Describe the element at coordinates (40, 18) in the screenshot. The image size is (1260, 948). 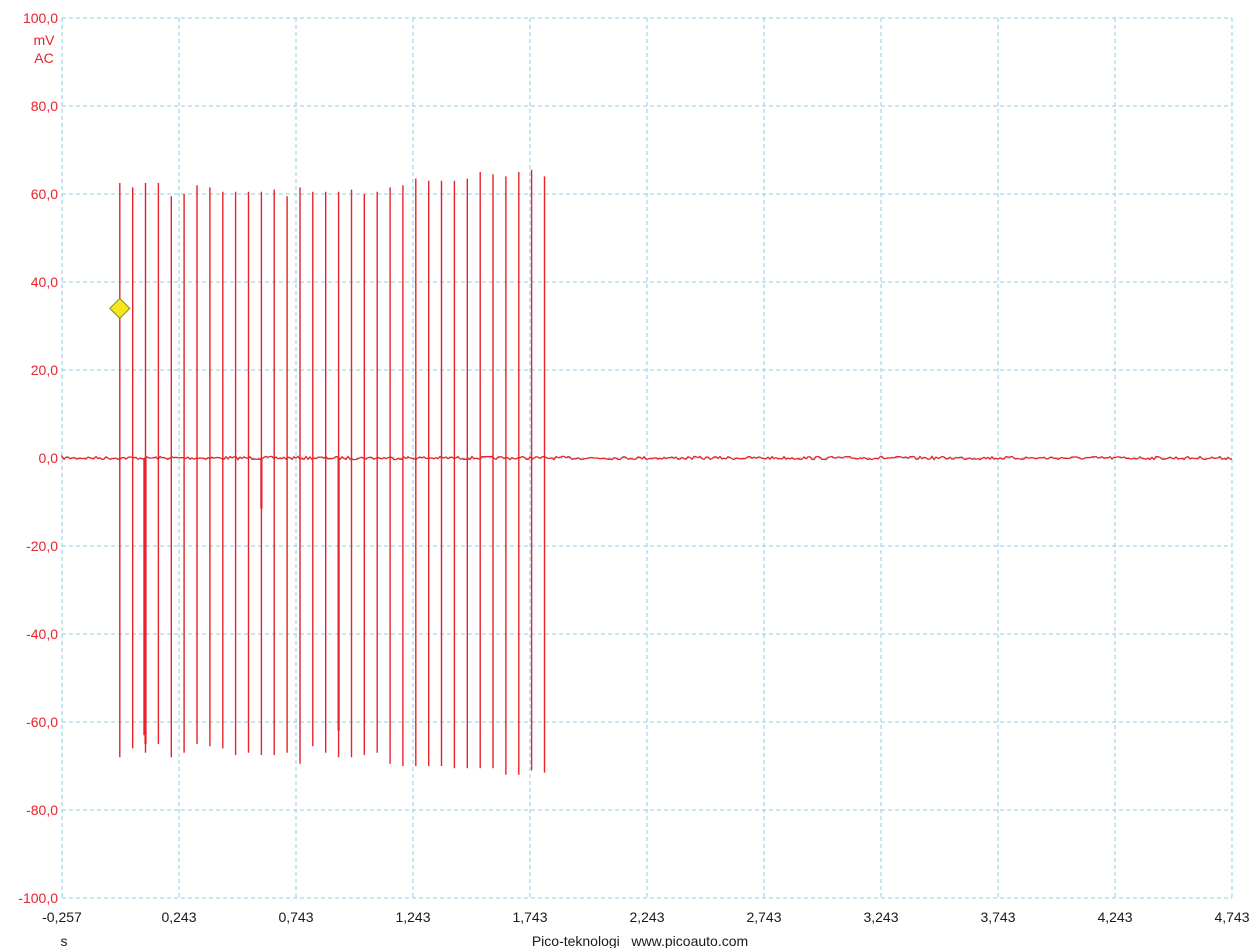
I see `y-tick-label: 100,0` at that location.